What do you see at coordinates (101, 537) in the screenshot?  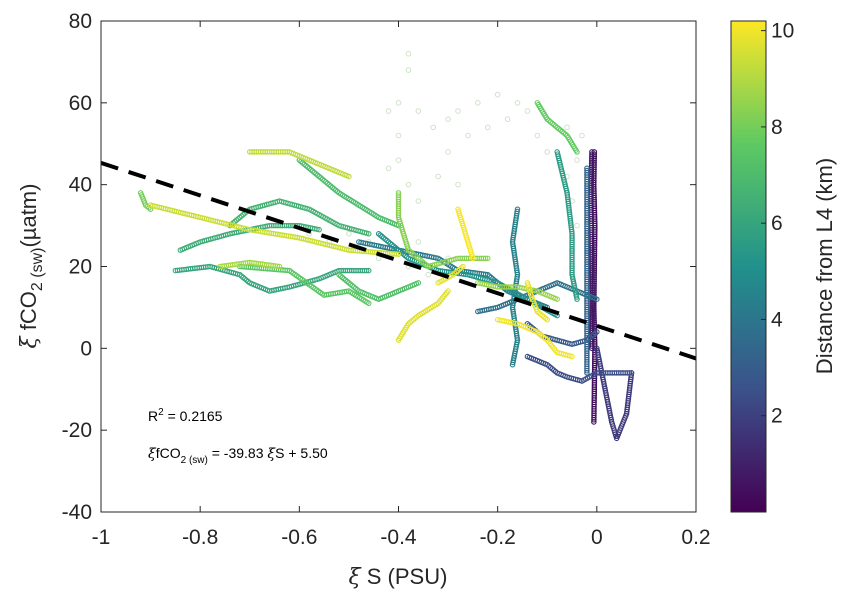 I see `x-tick-label: -1` at bounding box center [101, 537].